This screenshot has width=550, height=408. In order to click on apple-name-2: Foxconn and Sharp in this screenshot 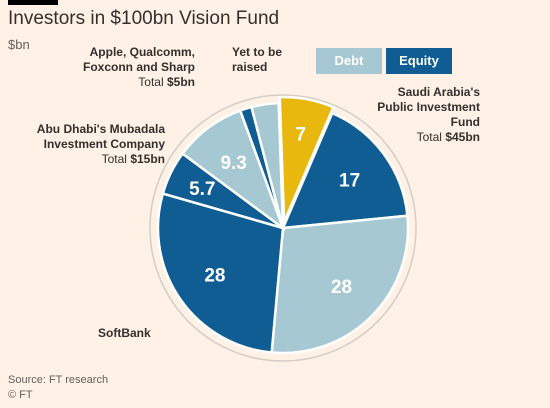, I will do `click(138, 67)`.